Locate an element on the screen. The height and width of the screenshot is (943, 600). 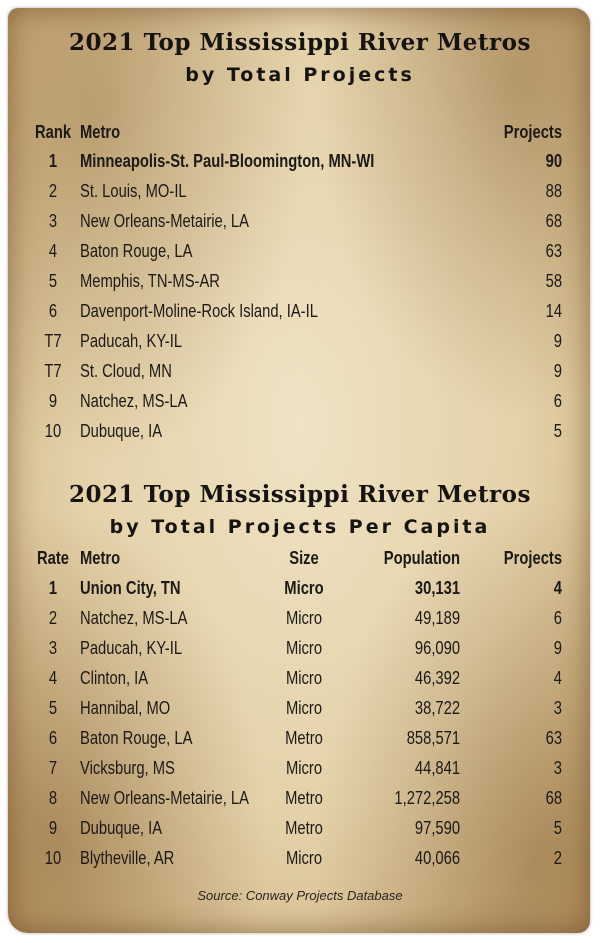
metro-cell: New Orleans-Metairie, LA is located at coordinates (164, 221).